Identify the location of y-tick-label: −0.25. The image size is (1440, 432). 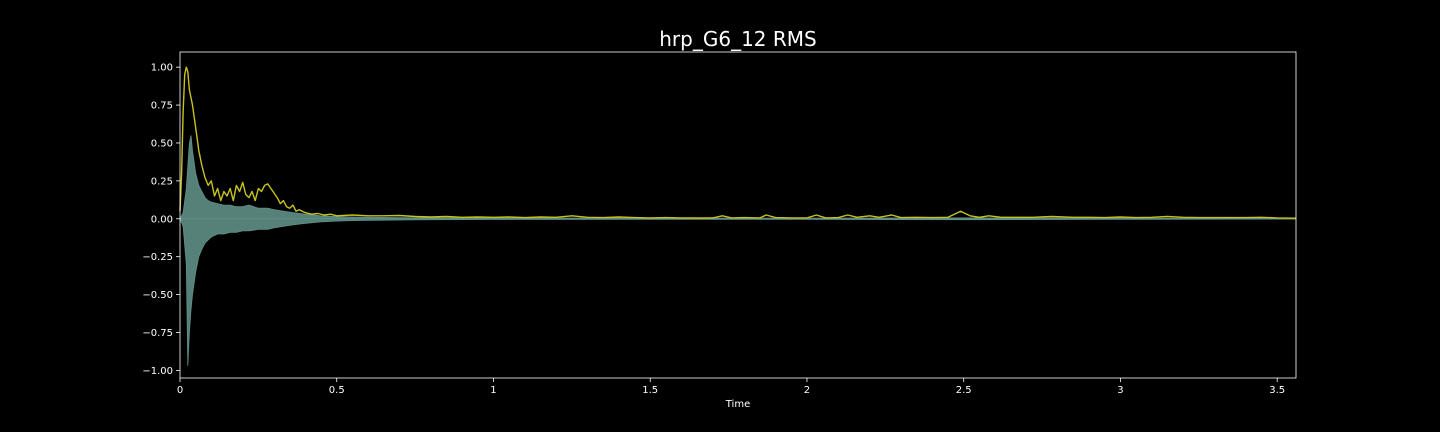
(157, 257).